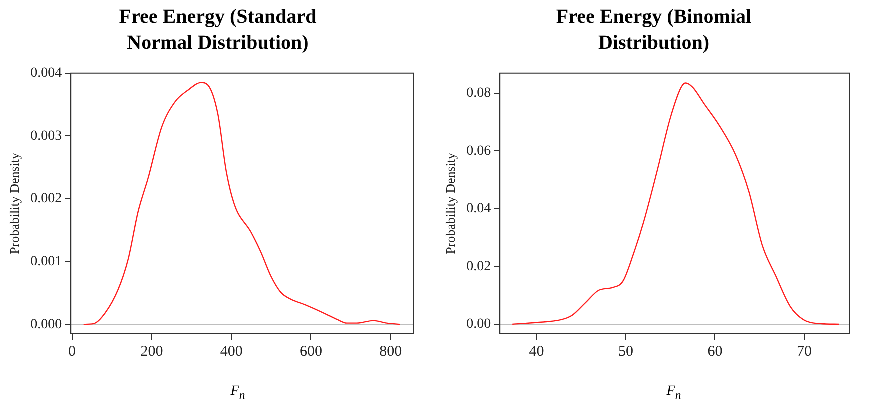 This screenshot has height=414, width=873. Describe the element at coordinates (479, 209) in the screenshot. I see `y-tick-label: 0.04` at that location.